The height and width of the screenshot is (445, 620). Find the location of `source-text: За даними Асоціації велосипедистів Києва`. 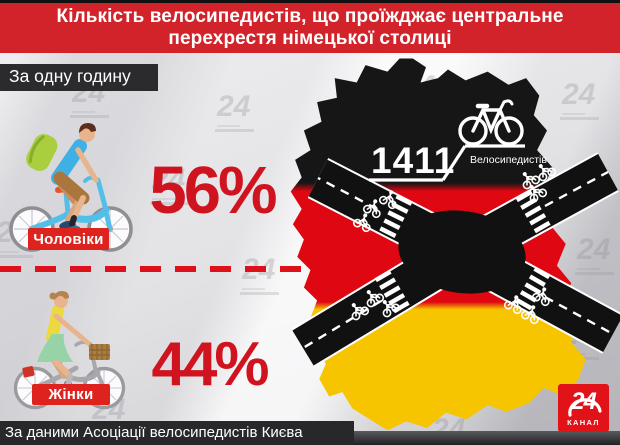

source-text: За даними Асоціації велосипедистів Києва is located at coordinates (154, 432).